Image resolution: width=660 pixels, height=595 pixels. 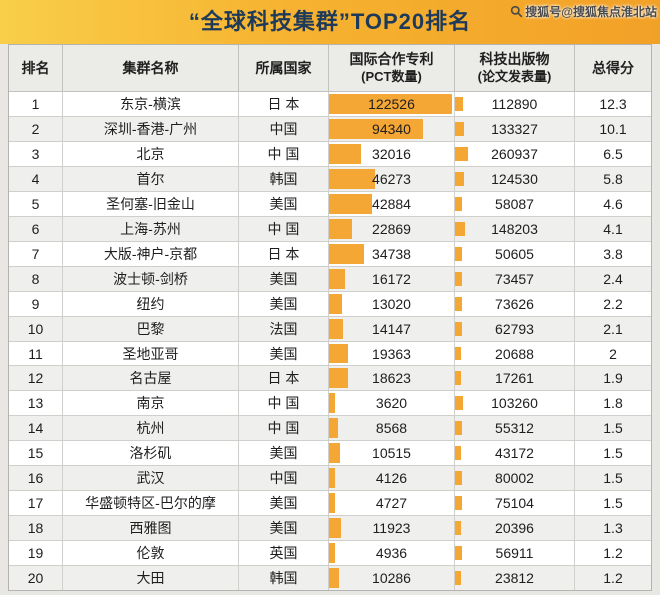 What do you see at coordinates (613, 179) in the screenshot?
I see `score-cell: 5.8` at bounding box center [613, 179].